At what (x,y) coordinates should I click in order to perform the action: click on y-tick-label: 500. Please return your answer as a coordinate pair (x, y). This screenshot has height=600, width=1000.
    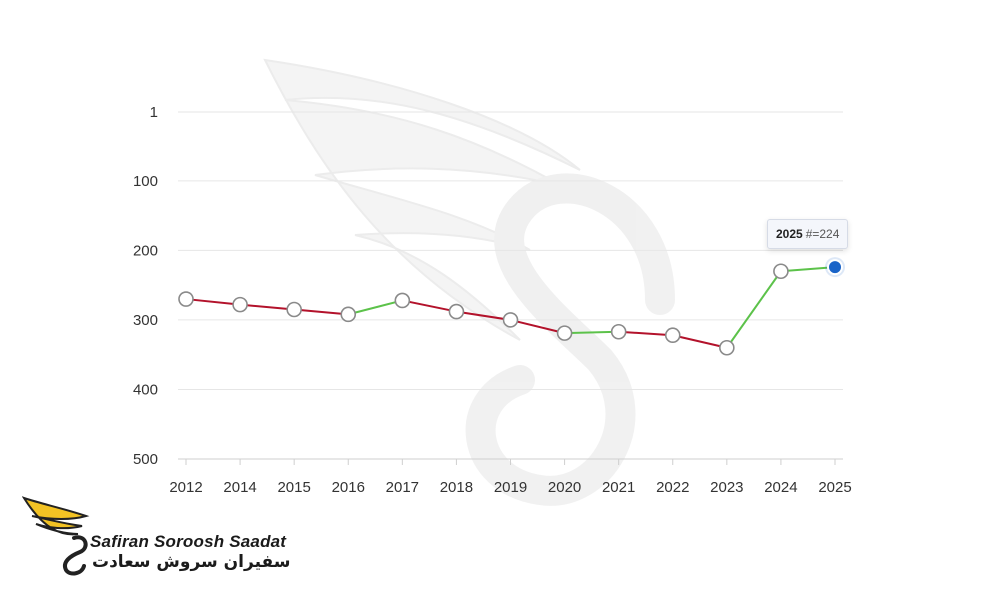
    Looking at the image, I should click on (145, 459).